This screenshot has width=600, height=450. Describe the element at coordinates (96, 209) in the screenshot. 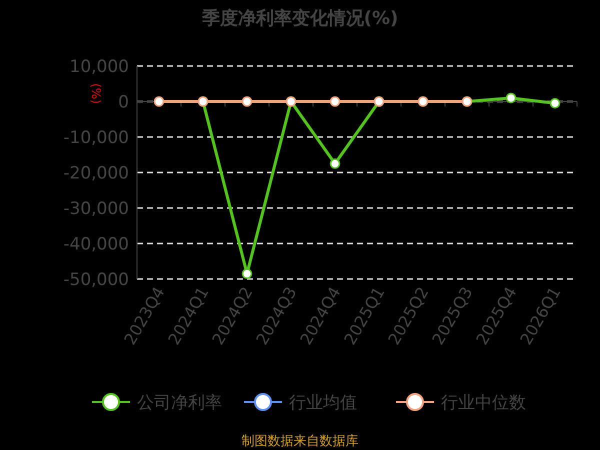

I see `y-tick-label: -30,000` at that location.